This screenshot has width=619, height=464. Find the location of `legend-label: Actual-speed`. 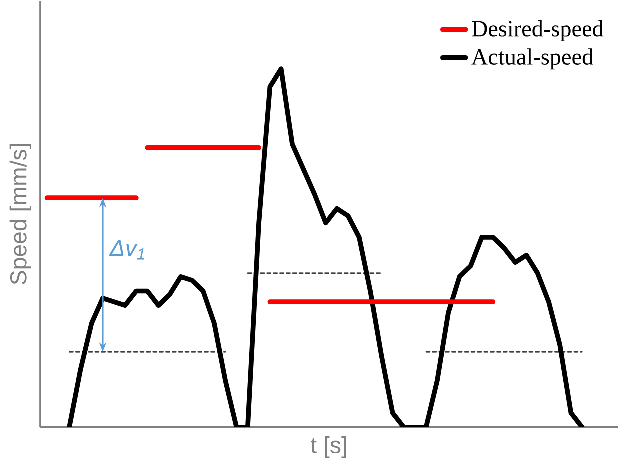

legend-label: Actual-speed is located at coordinates (533, 59).